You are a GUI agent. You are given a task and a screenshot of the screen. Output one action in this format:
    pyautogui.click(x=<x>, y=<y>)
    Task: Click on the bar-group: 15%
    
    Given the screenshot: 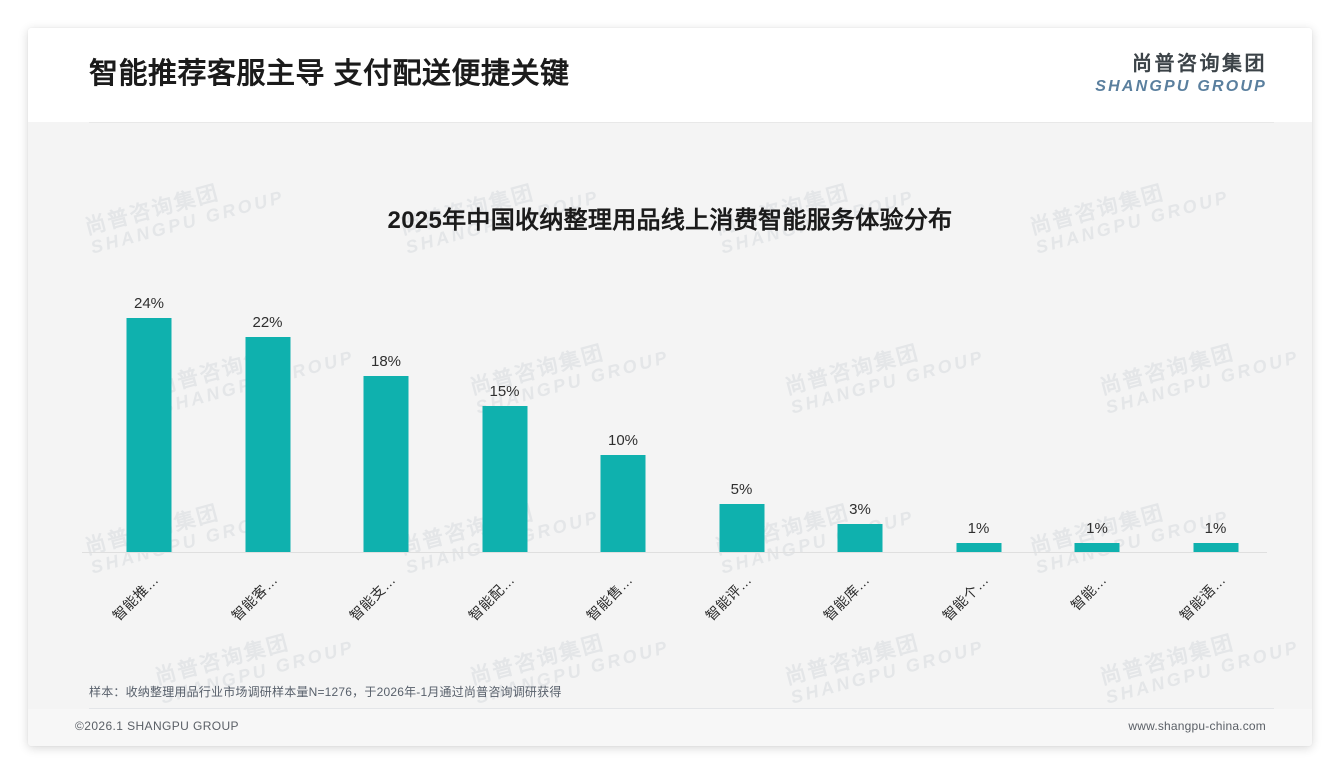 What is the action you would take?
    pyautogui.click(x=505, y=425)
    